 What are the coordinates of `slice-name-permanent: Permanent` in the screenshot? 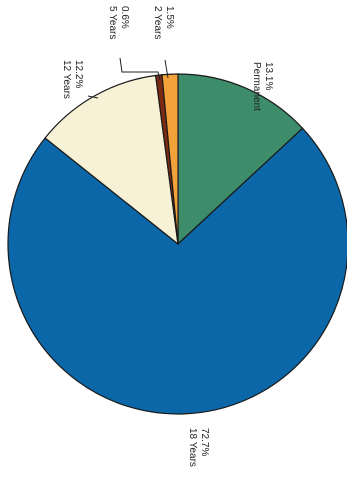 It's located at (256, 86).